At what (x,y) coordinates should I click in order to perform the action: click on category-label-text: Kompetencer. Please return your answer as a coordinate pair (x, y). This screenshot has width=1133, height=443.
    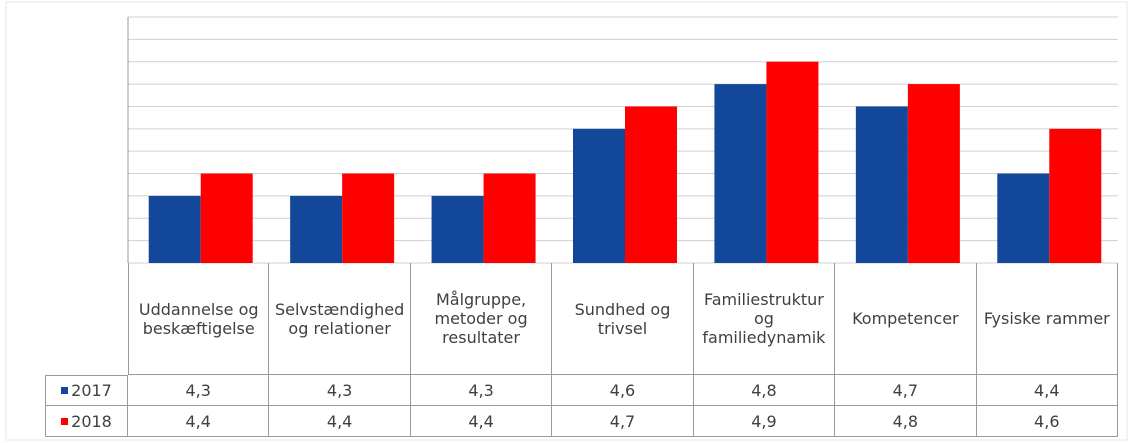
    Looking at the image, I should click on (905, 318).